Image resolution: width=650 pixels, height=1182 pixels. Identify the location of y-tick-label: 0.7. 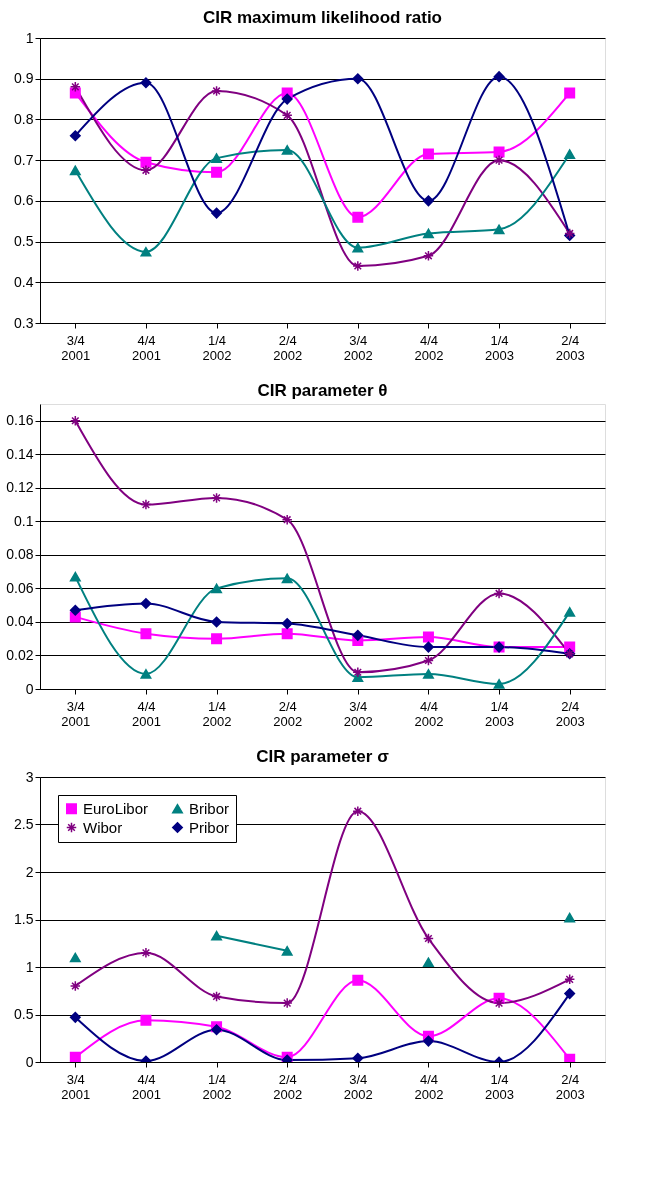
(24, 159).